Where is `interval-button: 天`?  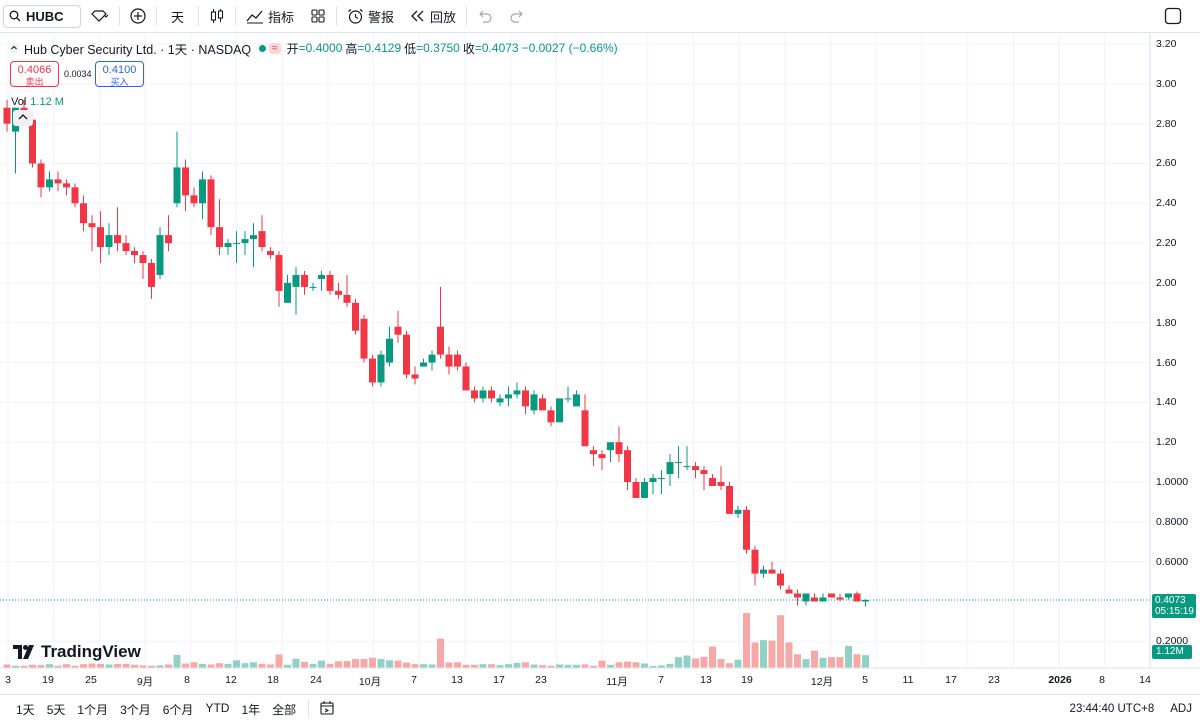
interval-button: 天 is located at coordinates (178, 17).